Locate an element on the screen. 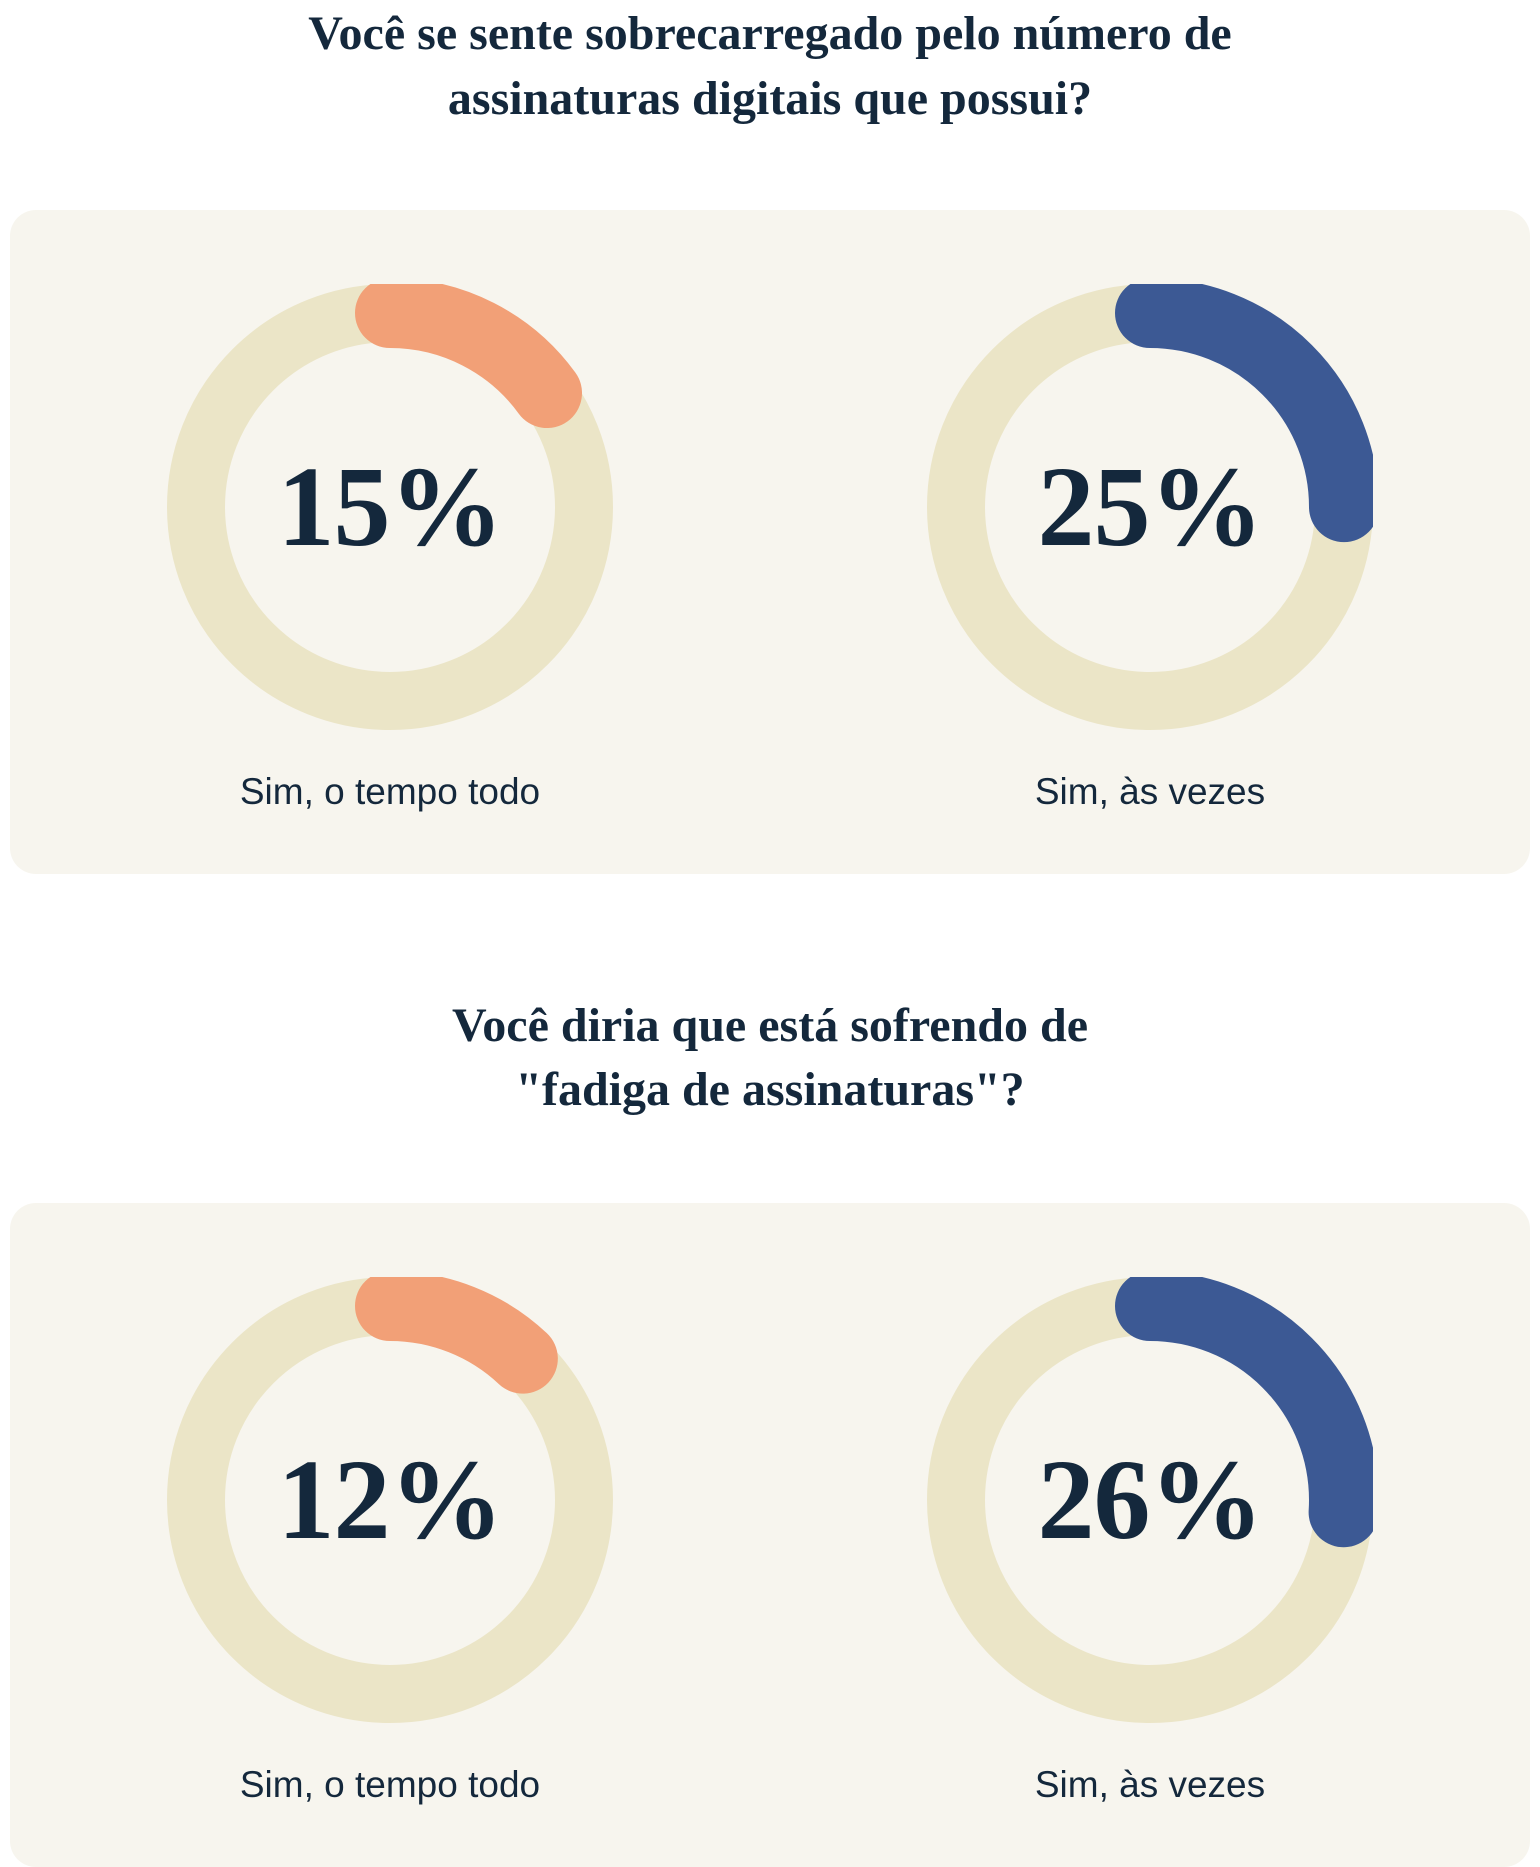 The width and height of the screenshot is (1540, 1867). donut-percentage: 15% is located at coordinates (390, 506).